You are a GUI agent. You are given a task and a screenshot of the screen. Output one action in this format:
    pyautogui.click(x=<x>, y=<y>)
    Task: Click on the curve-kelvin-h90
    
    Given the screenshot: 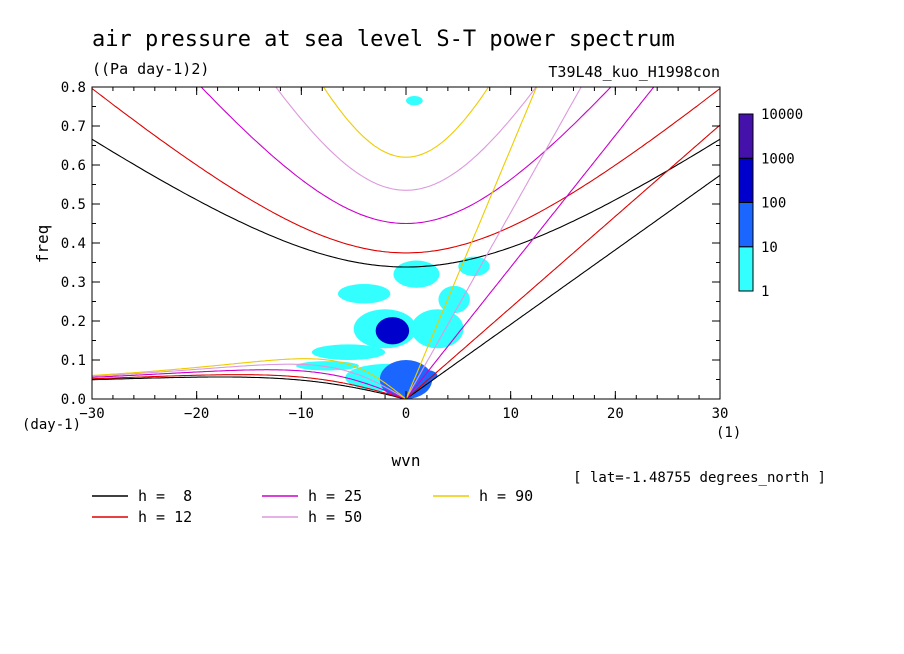 What is the action you would take?
    pyautogui.click(x=471, y=243)
    